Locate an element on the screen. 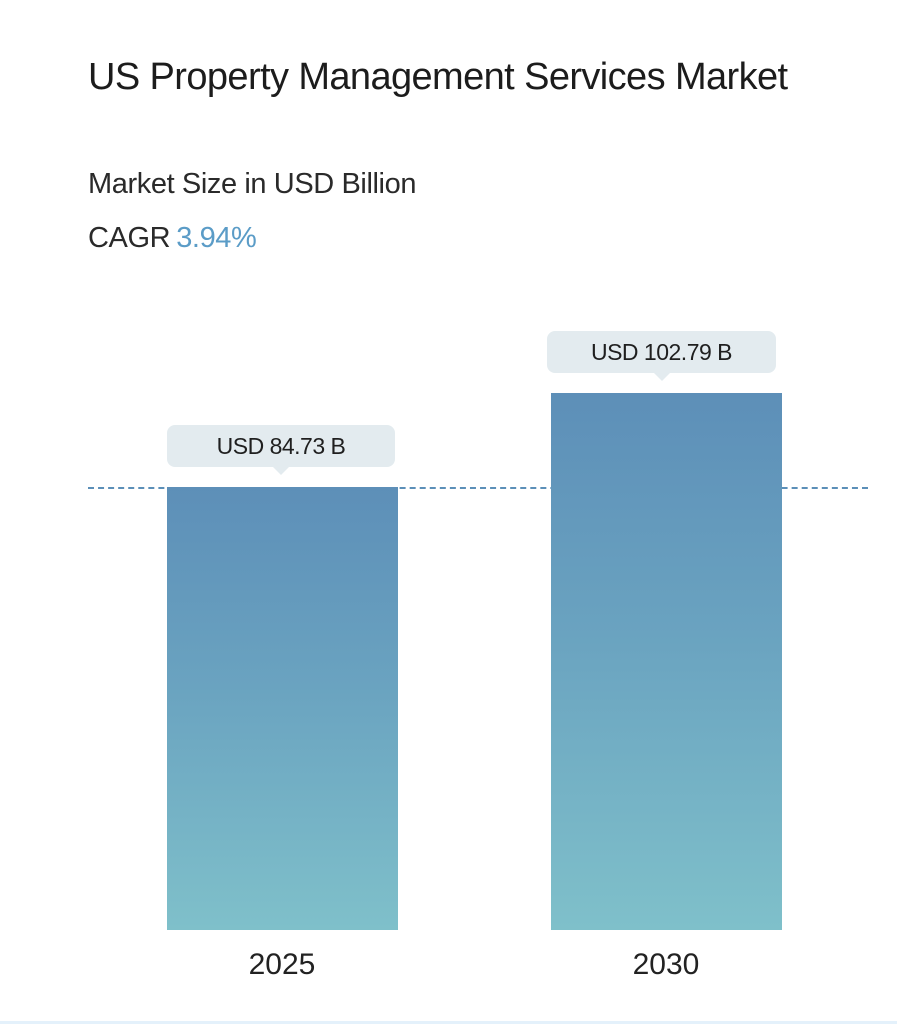  value-label-2025: USD 84.73 B is located at coordinates (281, 450).